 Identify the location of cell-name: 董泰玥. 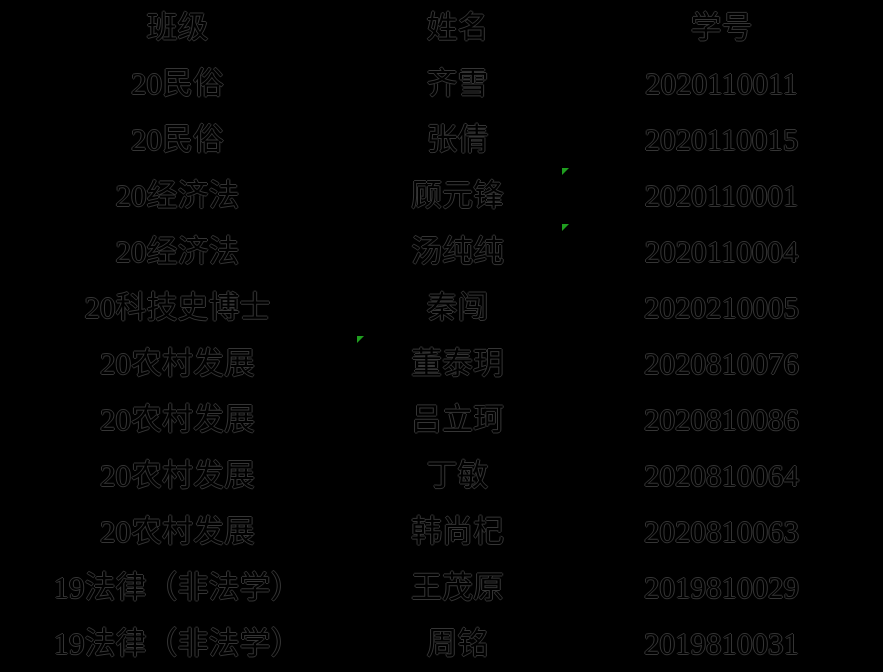
(457, 363).